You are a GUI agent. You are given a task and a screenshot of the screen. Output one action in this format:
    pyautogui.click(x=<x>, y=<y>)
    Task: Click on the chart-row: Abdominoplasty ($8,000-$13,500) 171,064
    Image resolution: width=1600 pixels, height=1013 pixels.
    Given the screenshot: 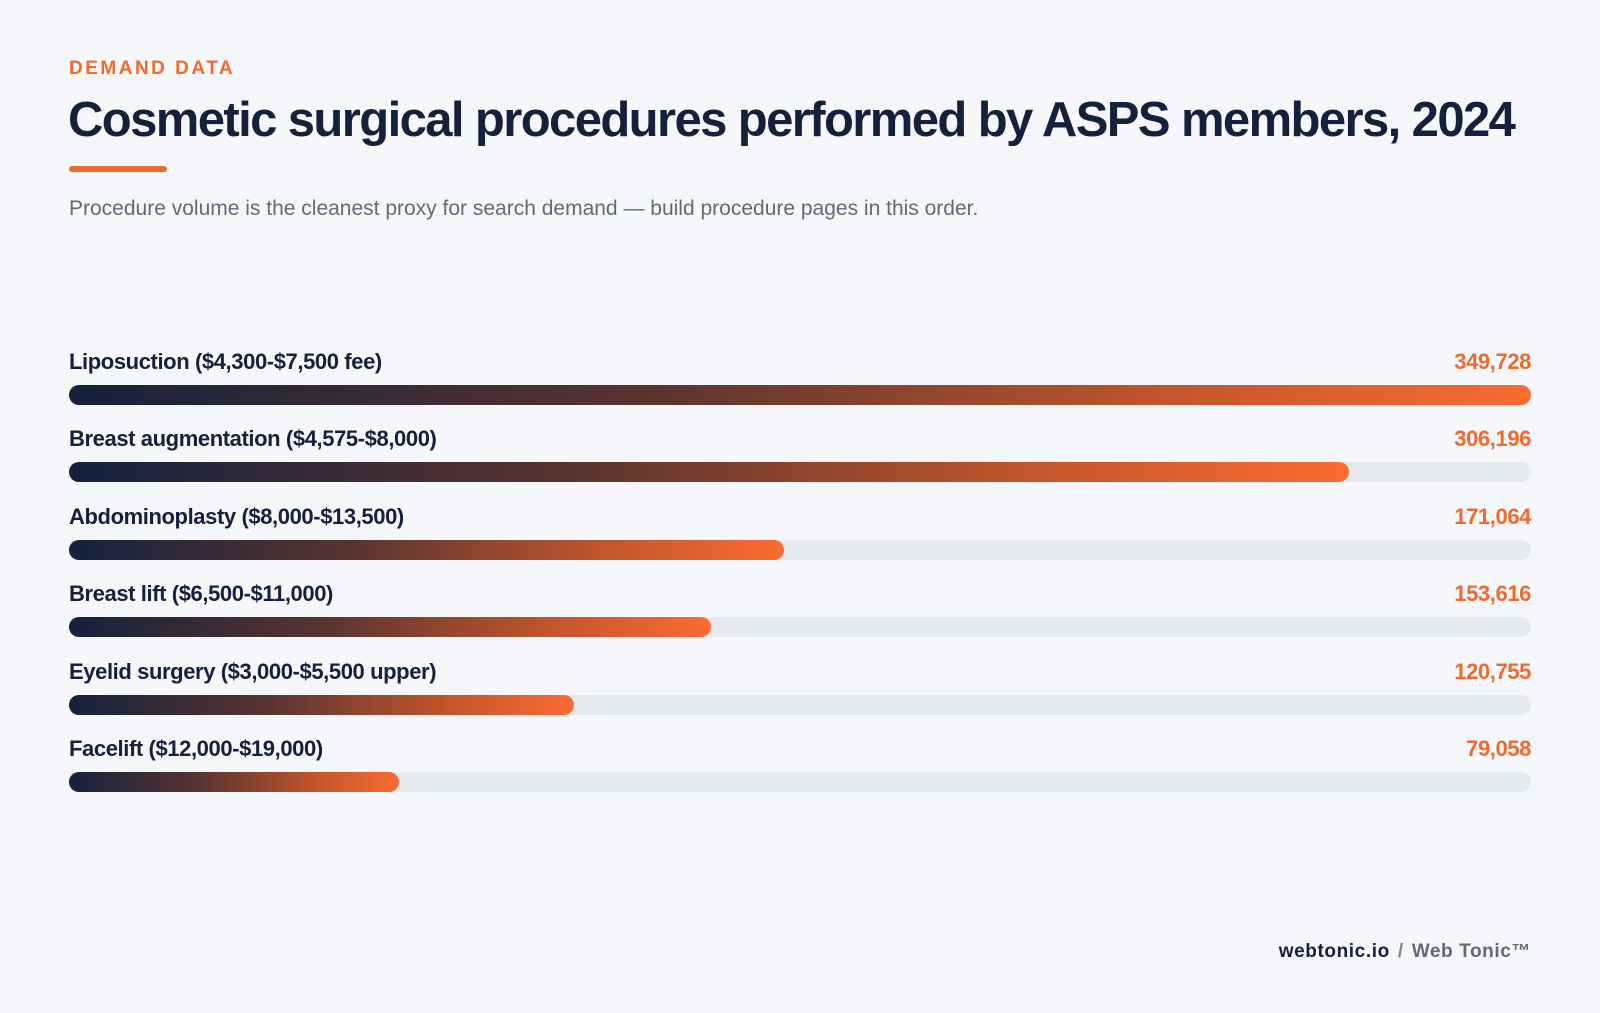 What is the action you would take?
    pyautogui.click(x=800, y=542)
    